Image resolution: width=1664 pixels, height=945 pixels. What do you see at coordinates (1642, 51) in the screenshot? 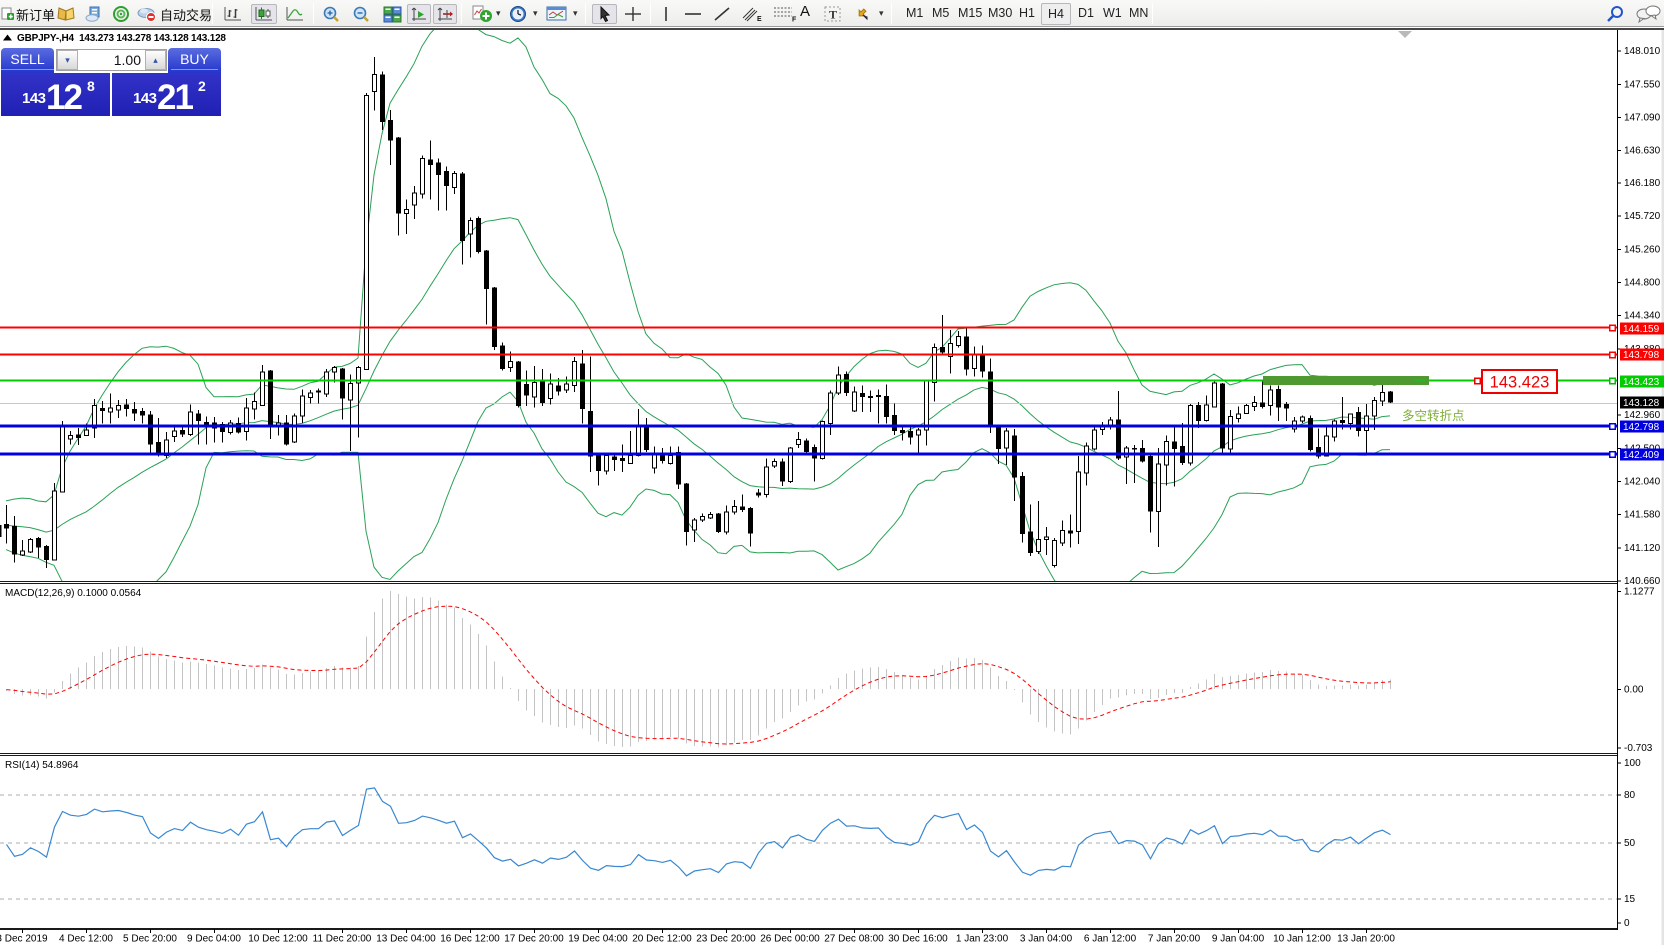
I see `svg-text: 148.010` at bounding box center [1642, 51].